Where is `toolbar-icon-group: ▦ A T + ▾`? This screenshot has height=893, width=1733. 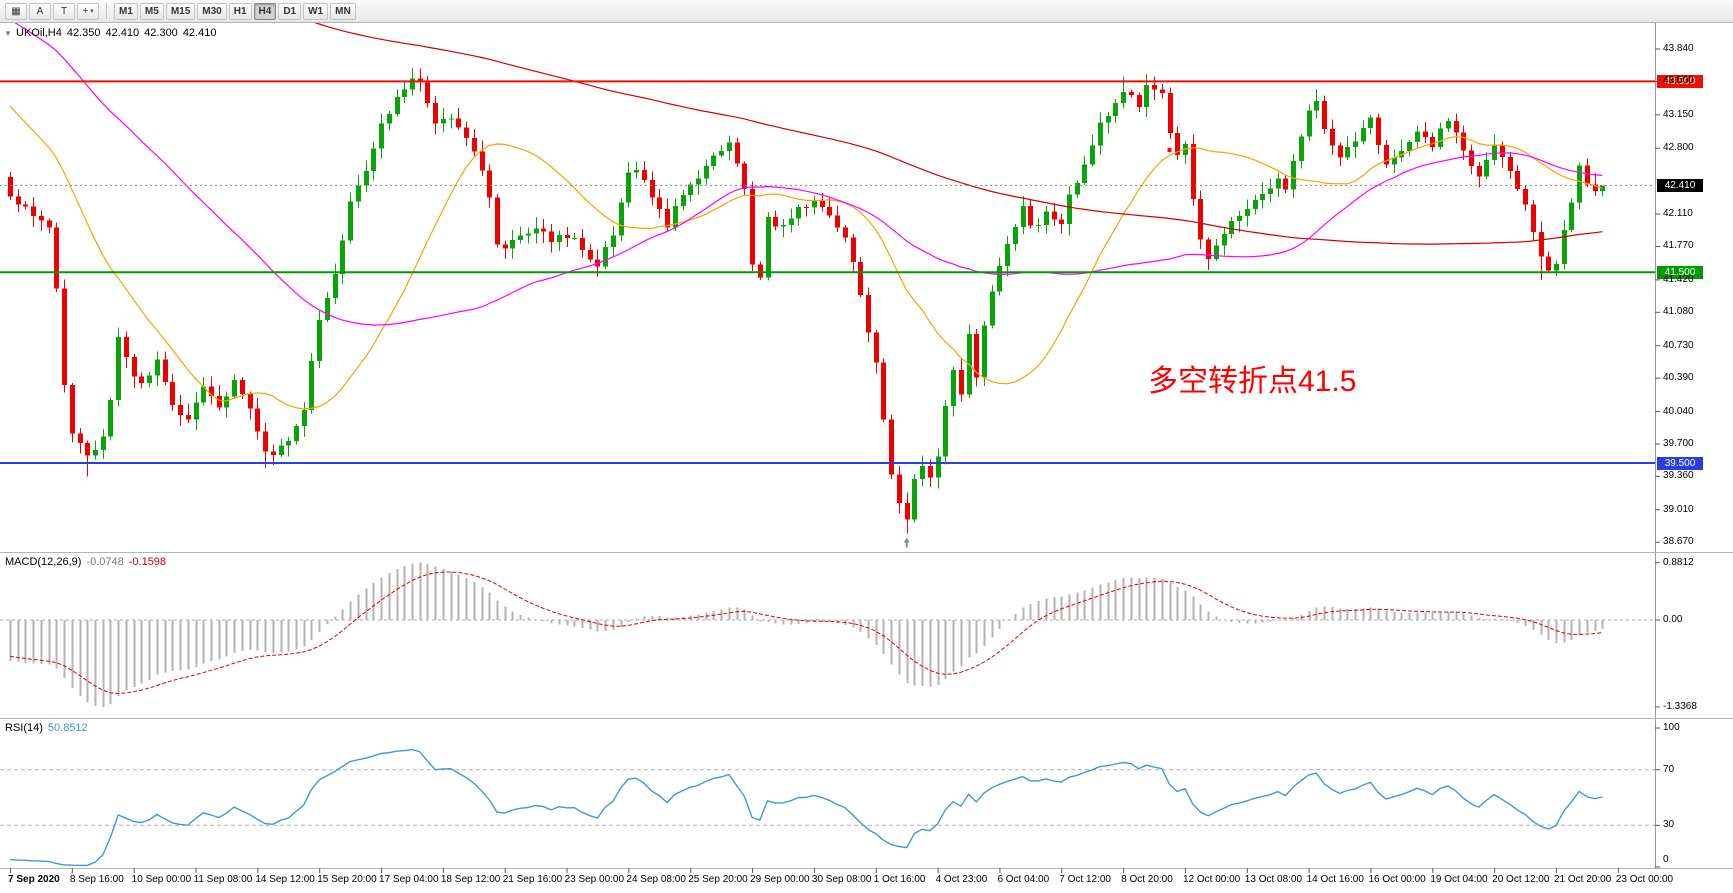 toolbar-icon-group: ▦ A T + ▾ is located at coordinates (52, 11).